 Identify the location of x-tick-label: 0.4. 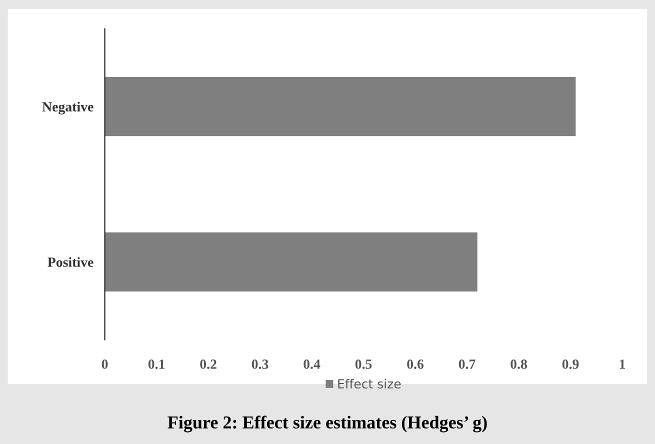
(312, 364).